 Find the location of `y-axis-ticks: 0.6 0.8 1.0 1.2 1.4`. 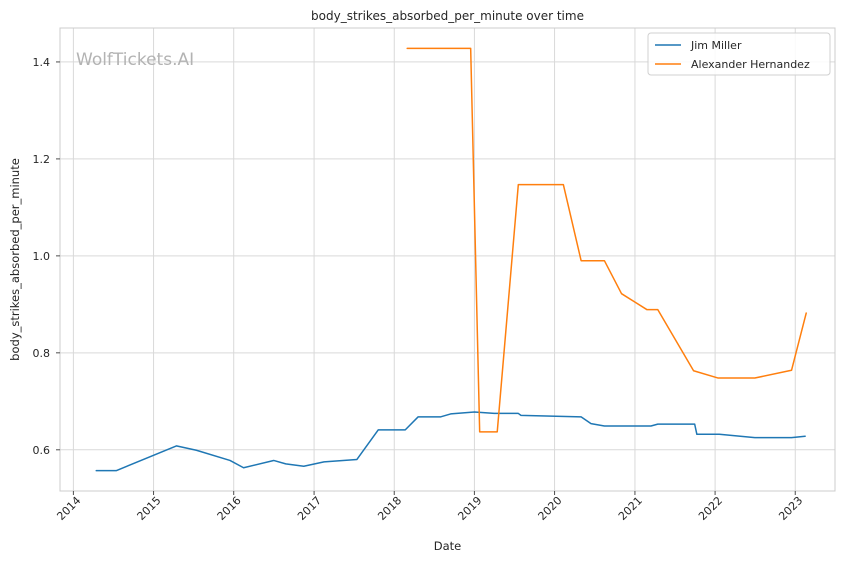

y-axis-ticks: 0.6 0.8 1.0 1.2 1.4 is located at coordinates (46, 256).